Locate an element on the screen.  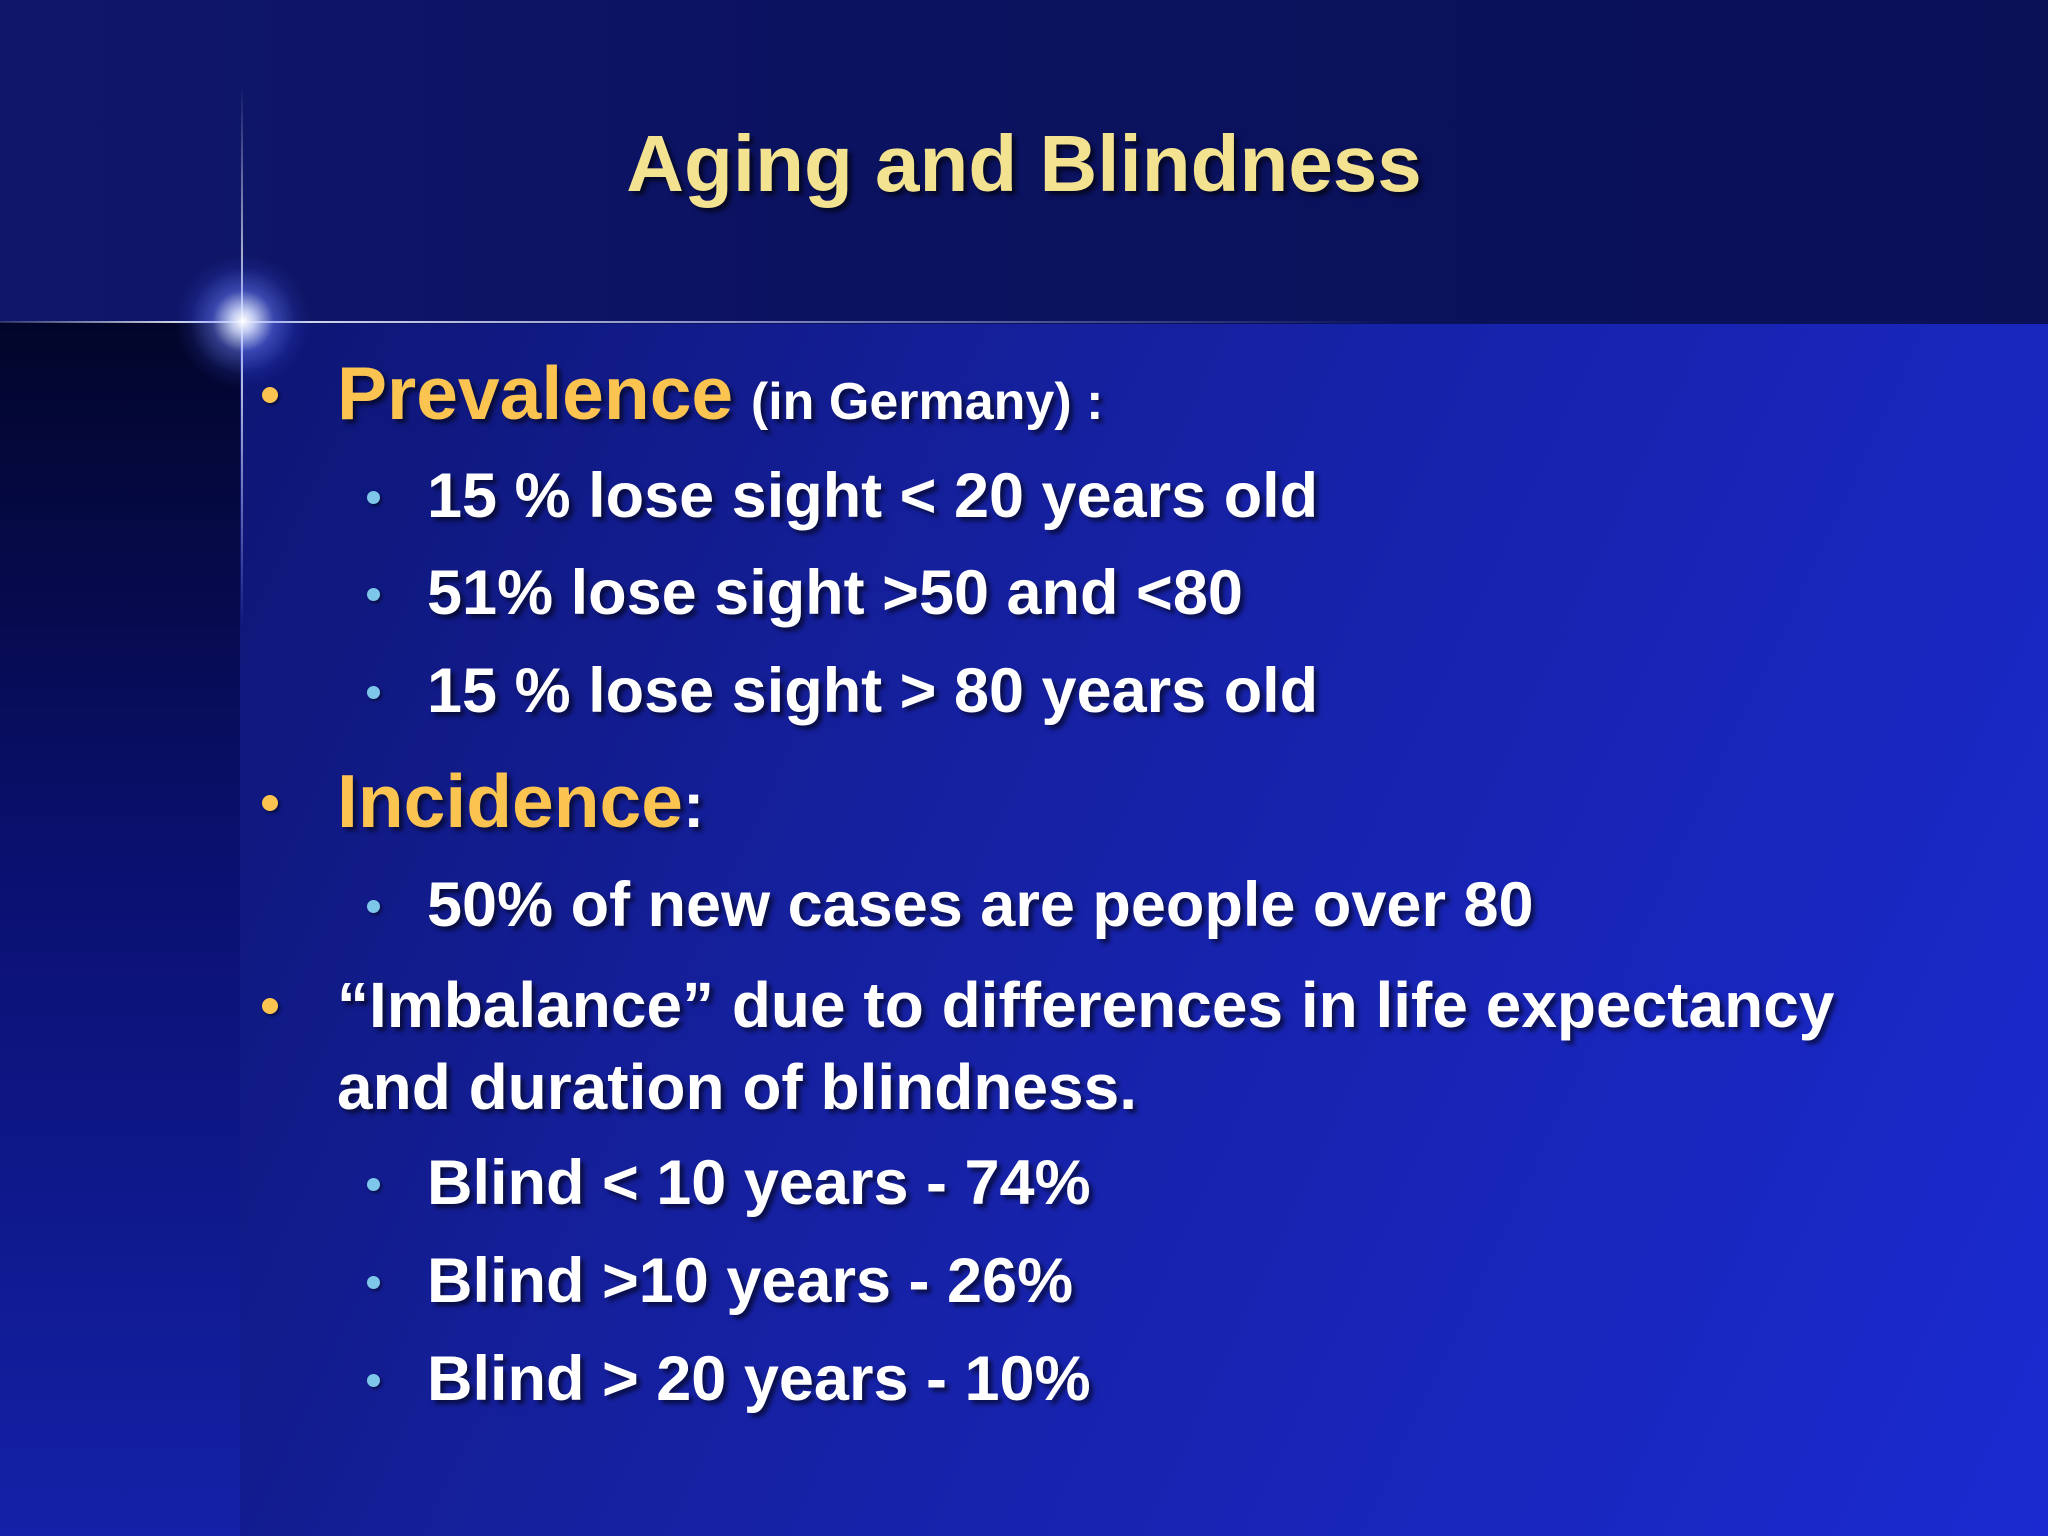
imbalance-item: Blind > 20 years - 10% is located at coordinates (759, 1379).